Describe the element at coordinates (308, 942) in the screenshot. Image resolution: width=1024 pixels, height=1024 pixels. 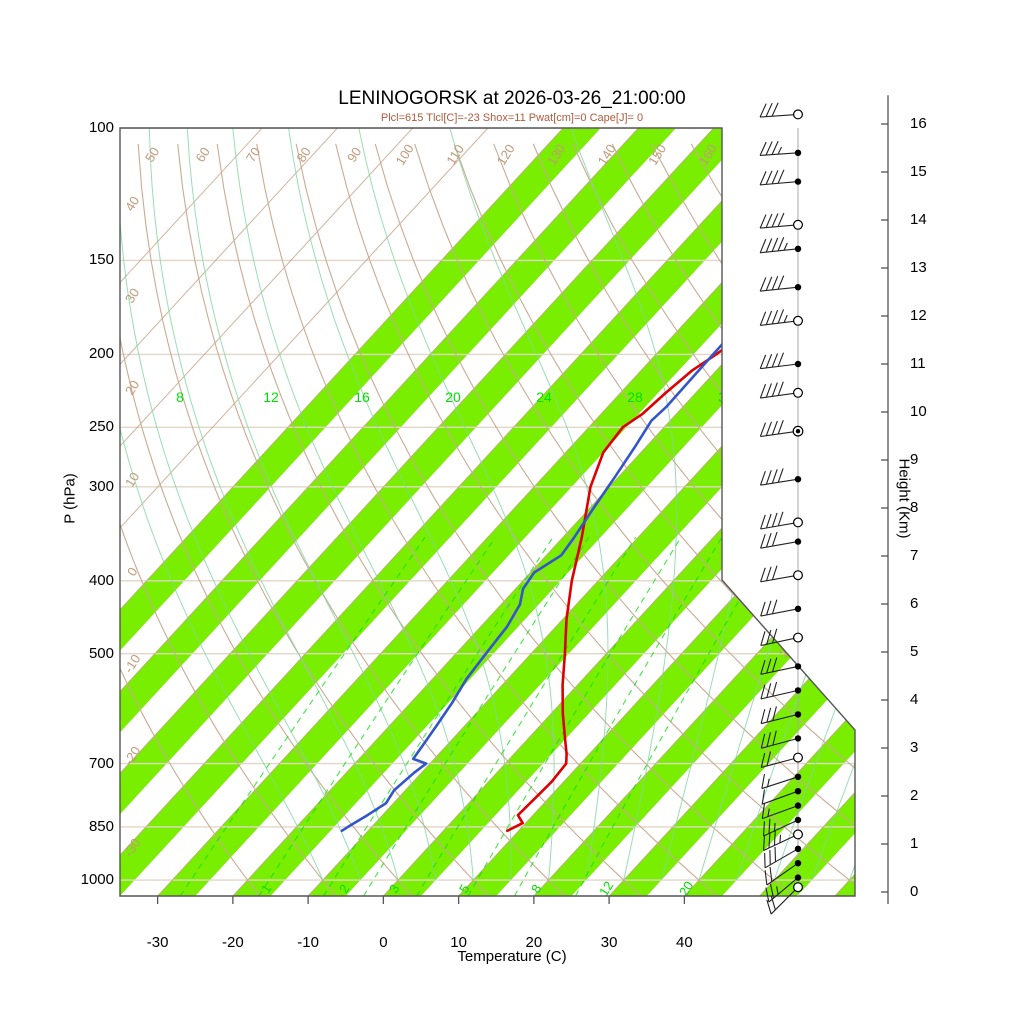
I see `temperature-tick-label: -10` at that location.